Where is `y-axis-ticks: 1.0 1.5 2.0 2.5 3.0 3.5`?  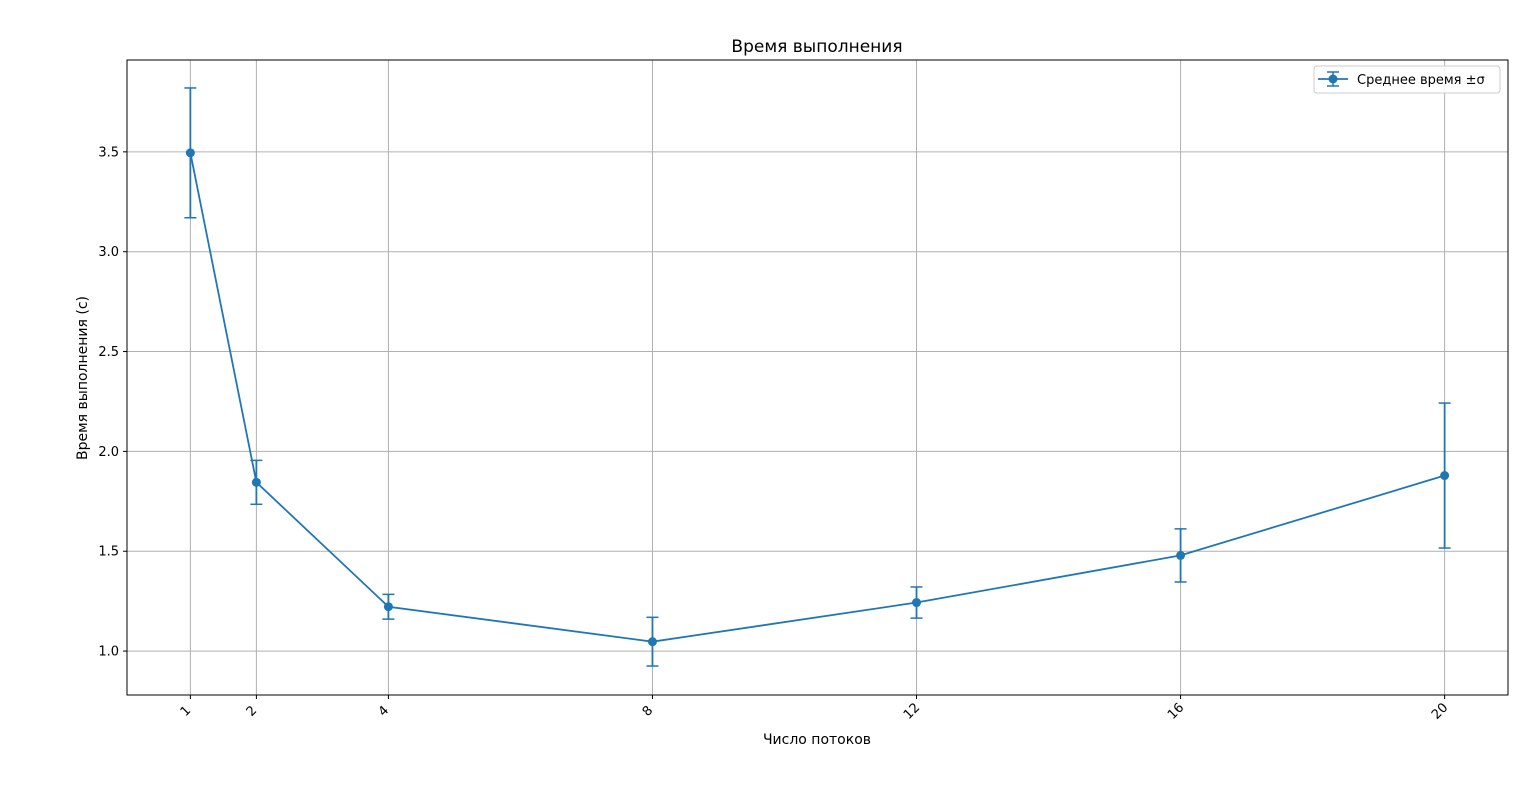 y-axis-ticks: 1.0 1.5 2.0 2.5 3.0 3.5 is located at coordinates (112, 402).